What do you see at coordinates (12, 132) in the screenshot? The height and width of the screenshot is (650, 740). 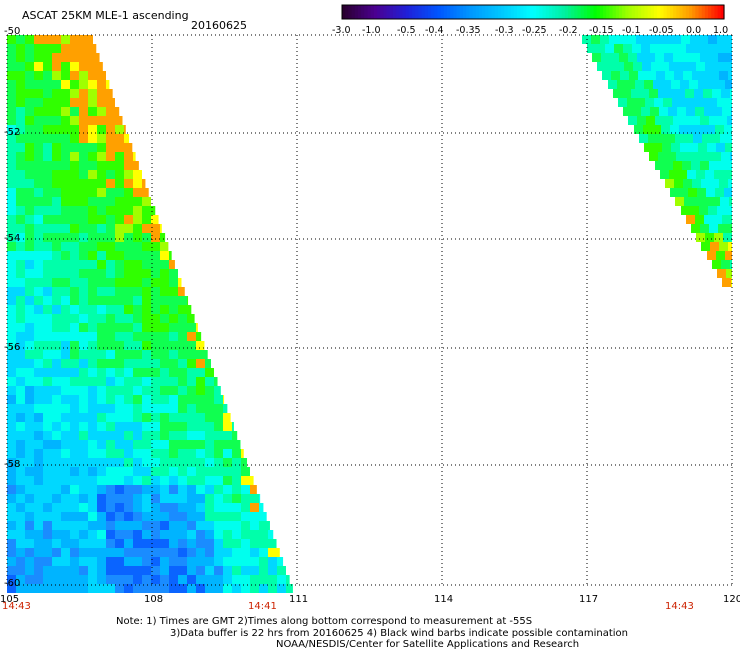 I see `lat-label-52: -52` at bounding box center [12, 132].